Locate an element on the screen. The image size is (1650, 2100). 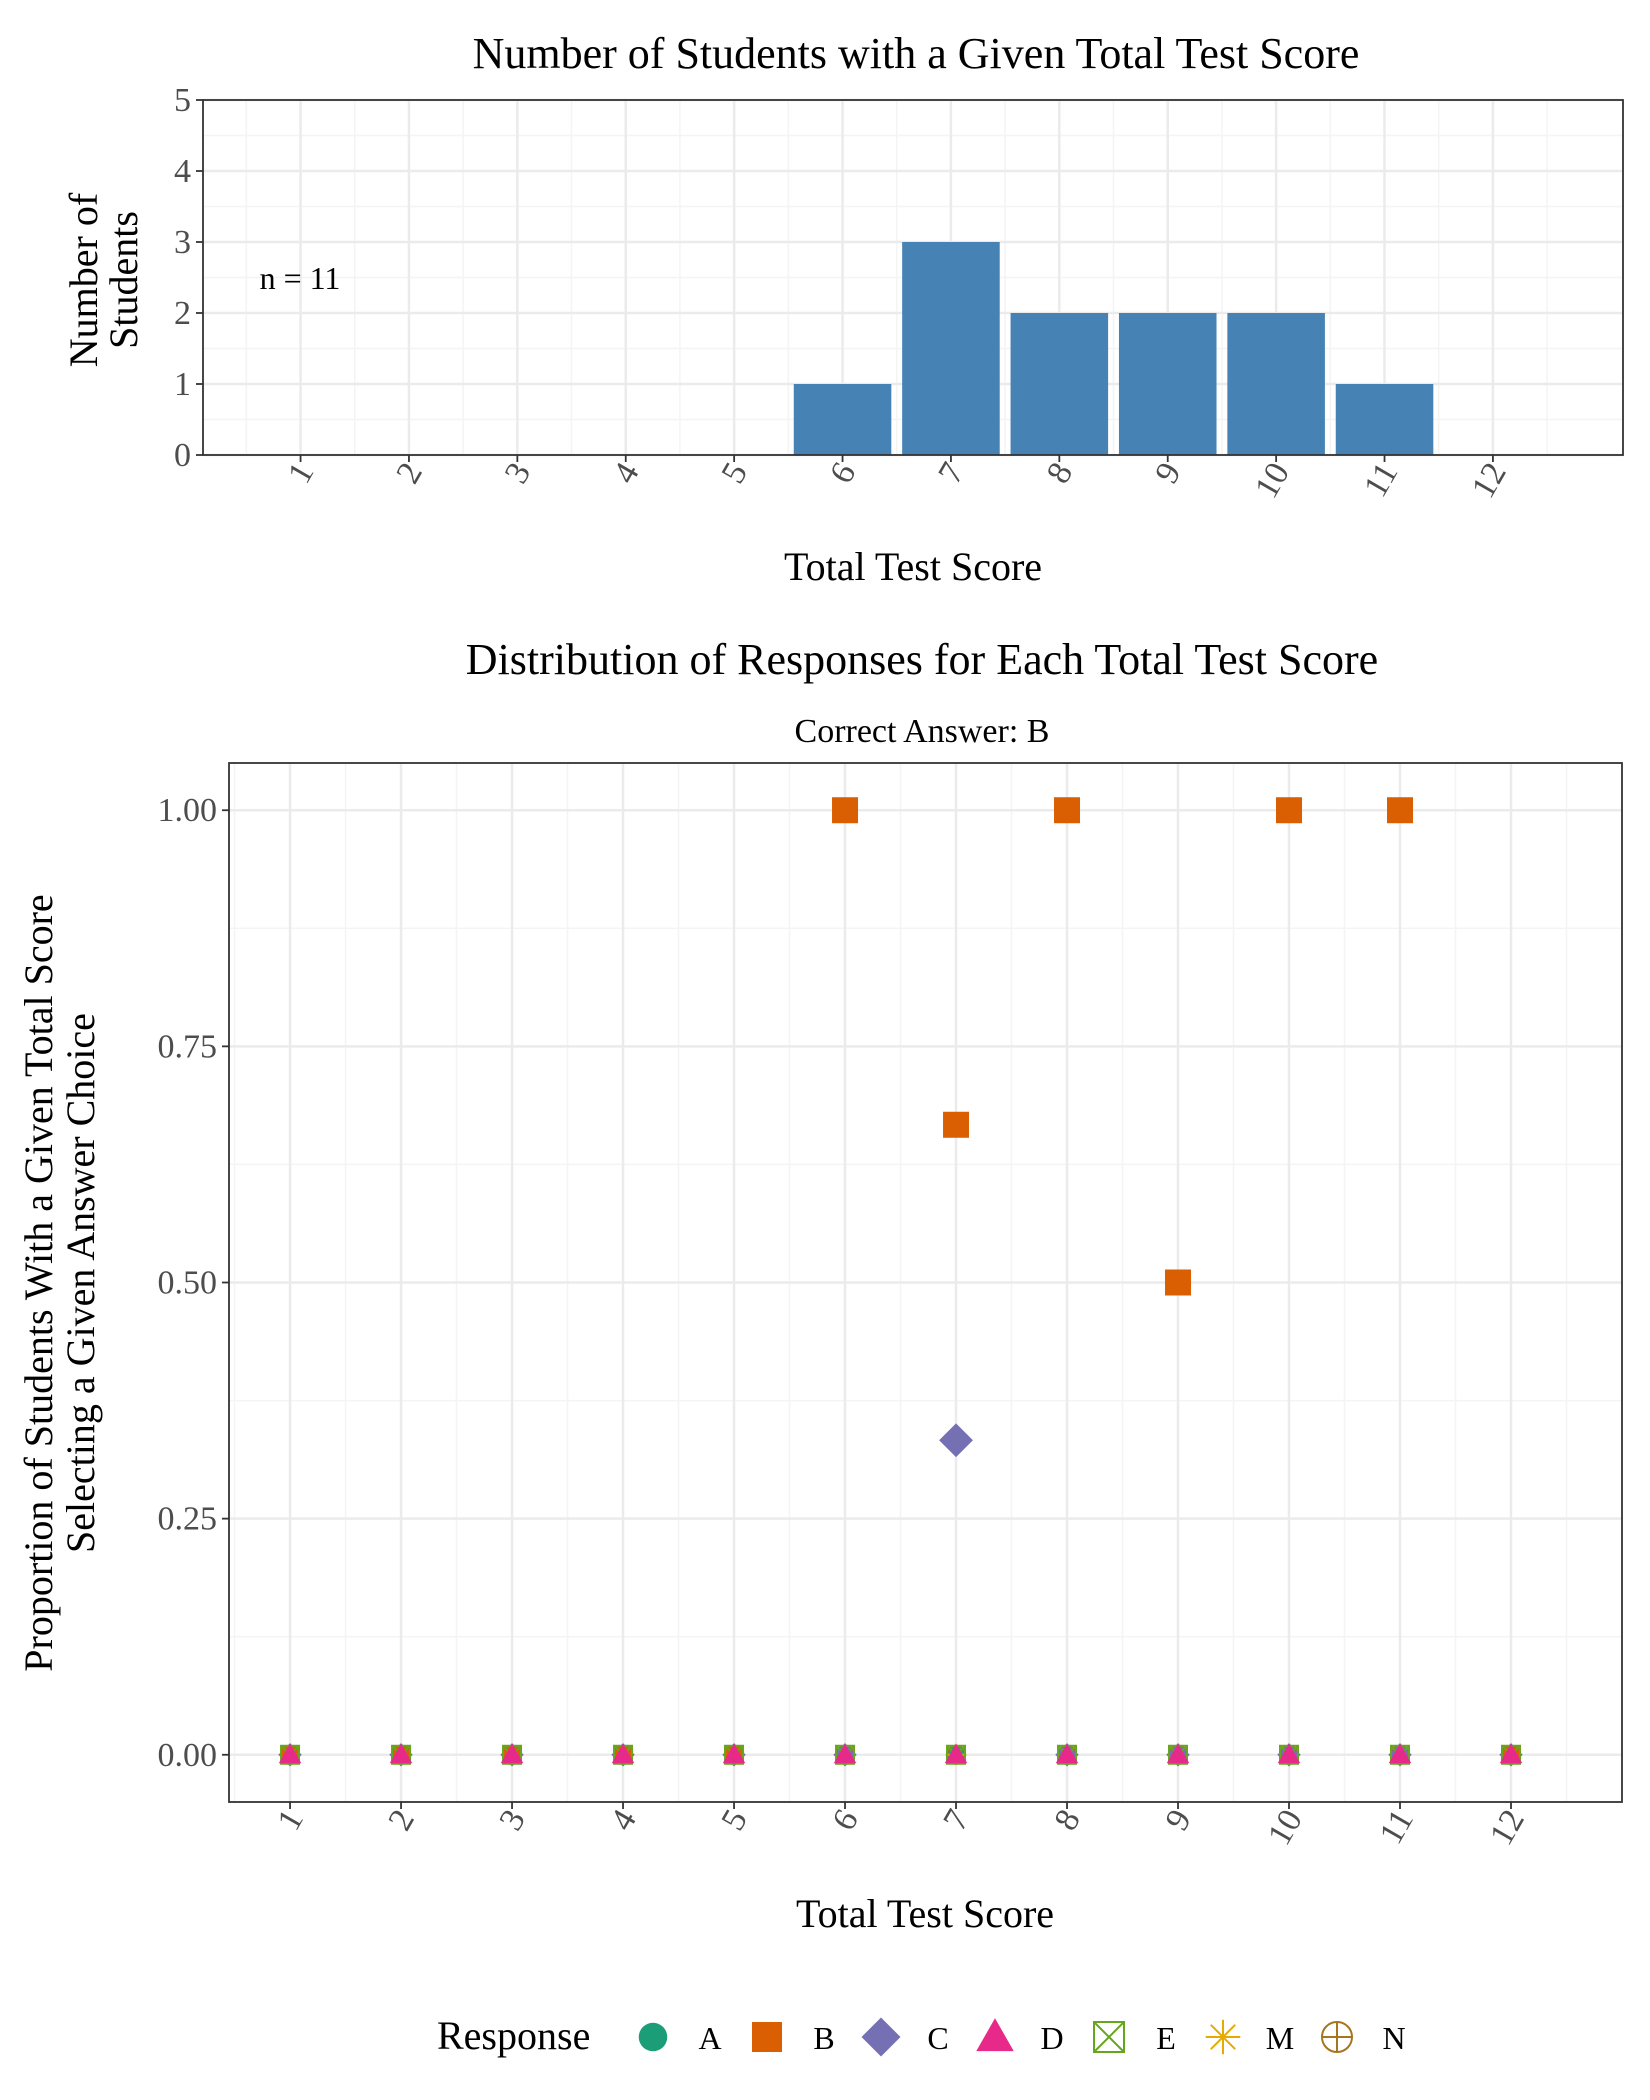
chart1-y-tick-label: 2 is located at coordinates (182, 313).